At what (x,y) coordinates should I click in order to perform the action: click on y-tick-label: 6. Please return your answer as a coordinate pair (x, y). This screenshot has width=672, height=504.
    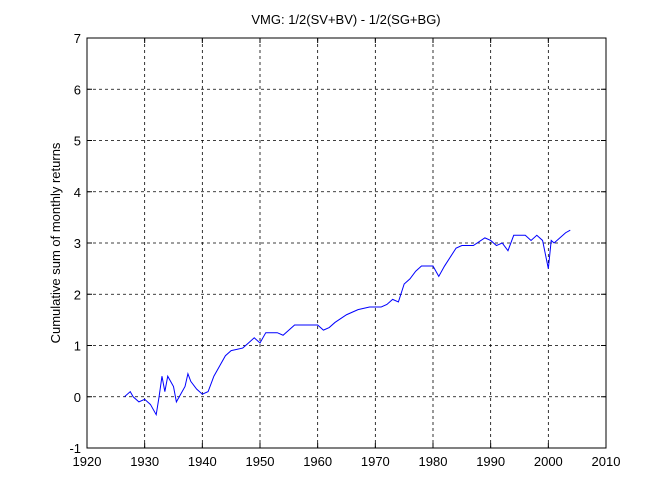
    Looking at the image, I should click on (77, 89).